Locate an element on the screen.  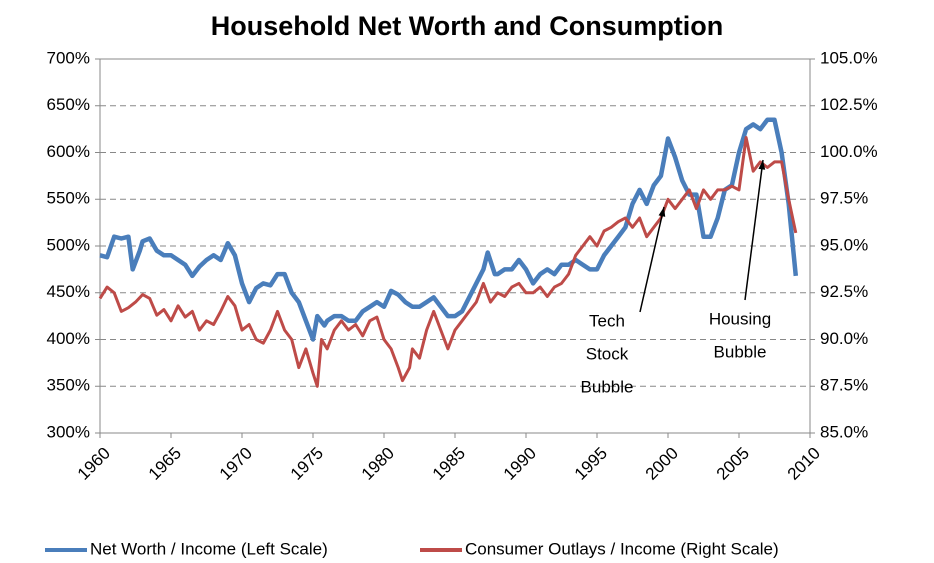
x-tick-label: 1970 is located at coordinates (236, 464).